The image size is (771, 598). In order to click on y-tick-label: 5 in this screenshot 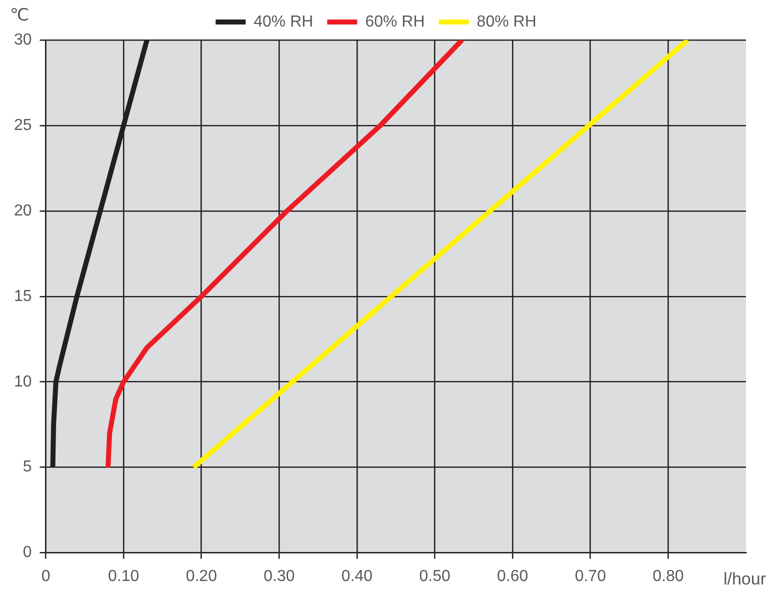, I will do `click(27, 467)`.